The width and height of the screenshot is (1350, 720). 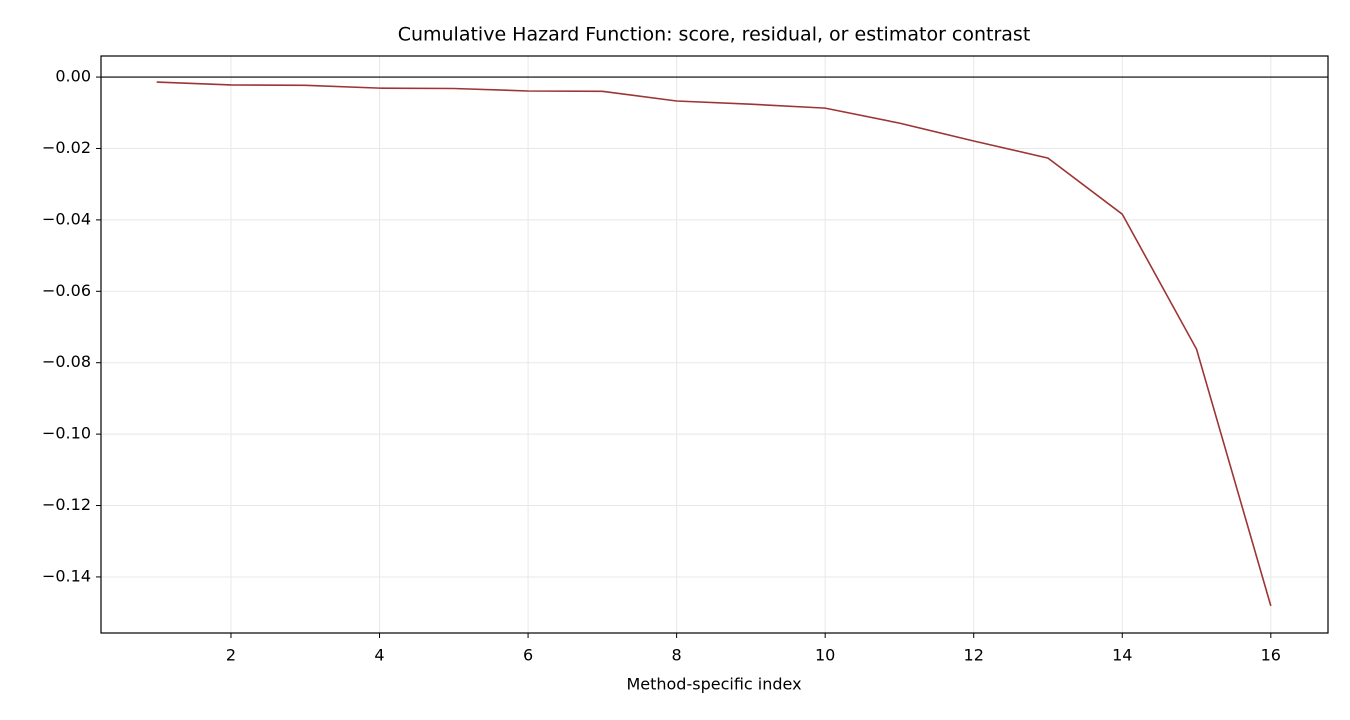 What do you see at coordinates (713, 684) in the screenshot?
I see `x-axis-label: Method-specific index` at bounding box center [713, 684].